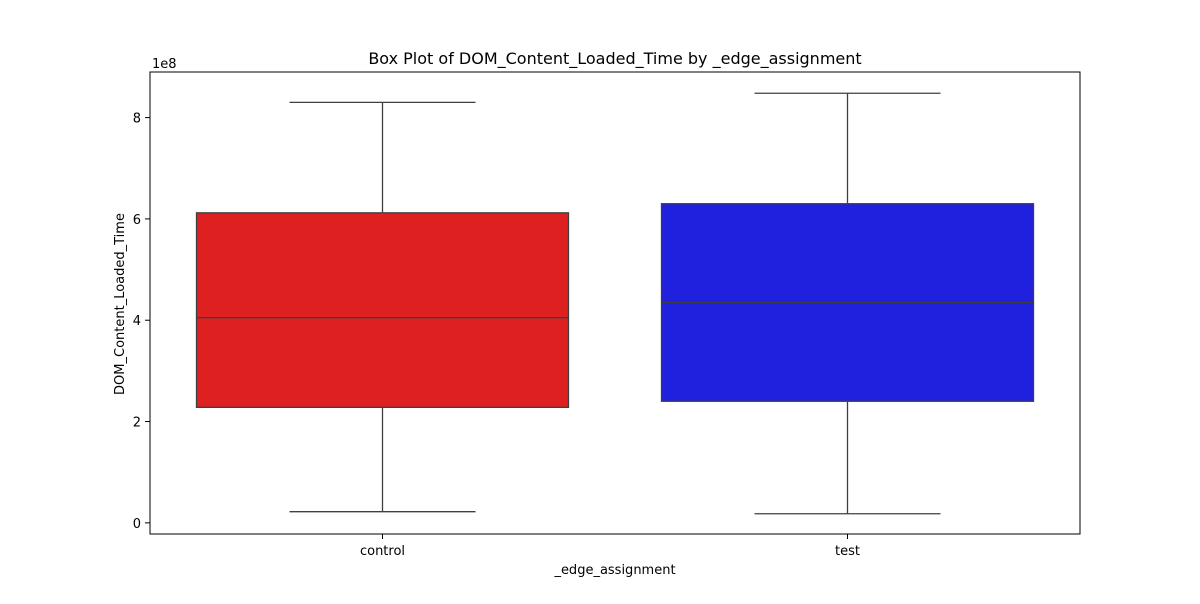  I want to click on x-axis-label: _edge_assignment, so click(614, 570).